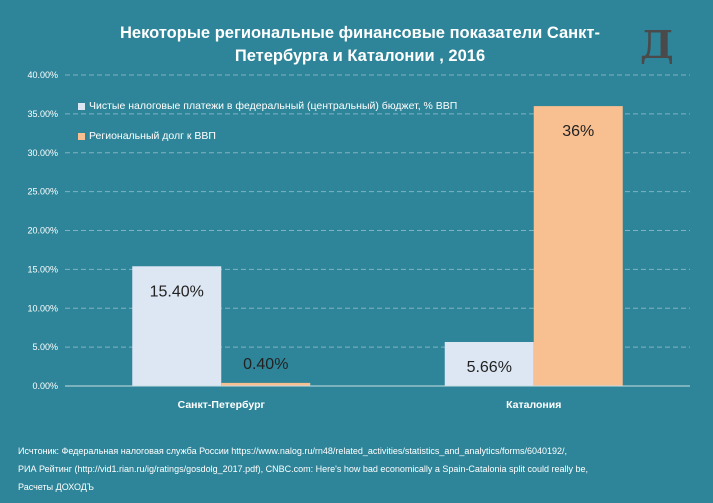 This screenshot has height=503, width=713. Describe the element at coordinates (42, 308) in the screenshot. I see `y-tick-label: 10.00%` at that location.